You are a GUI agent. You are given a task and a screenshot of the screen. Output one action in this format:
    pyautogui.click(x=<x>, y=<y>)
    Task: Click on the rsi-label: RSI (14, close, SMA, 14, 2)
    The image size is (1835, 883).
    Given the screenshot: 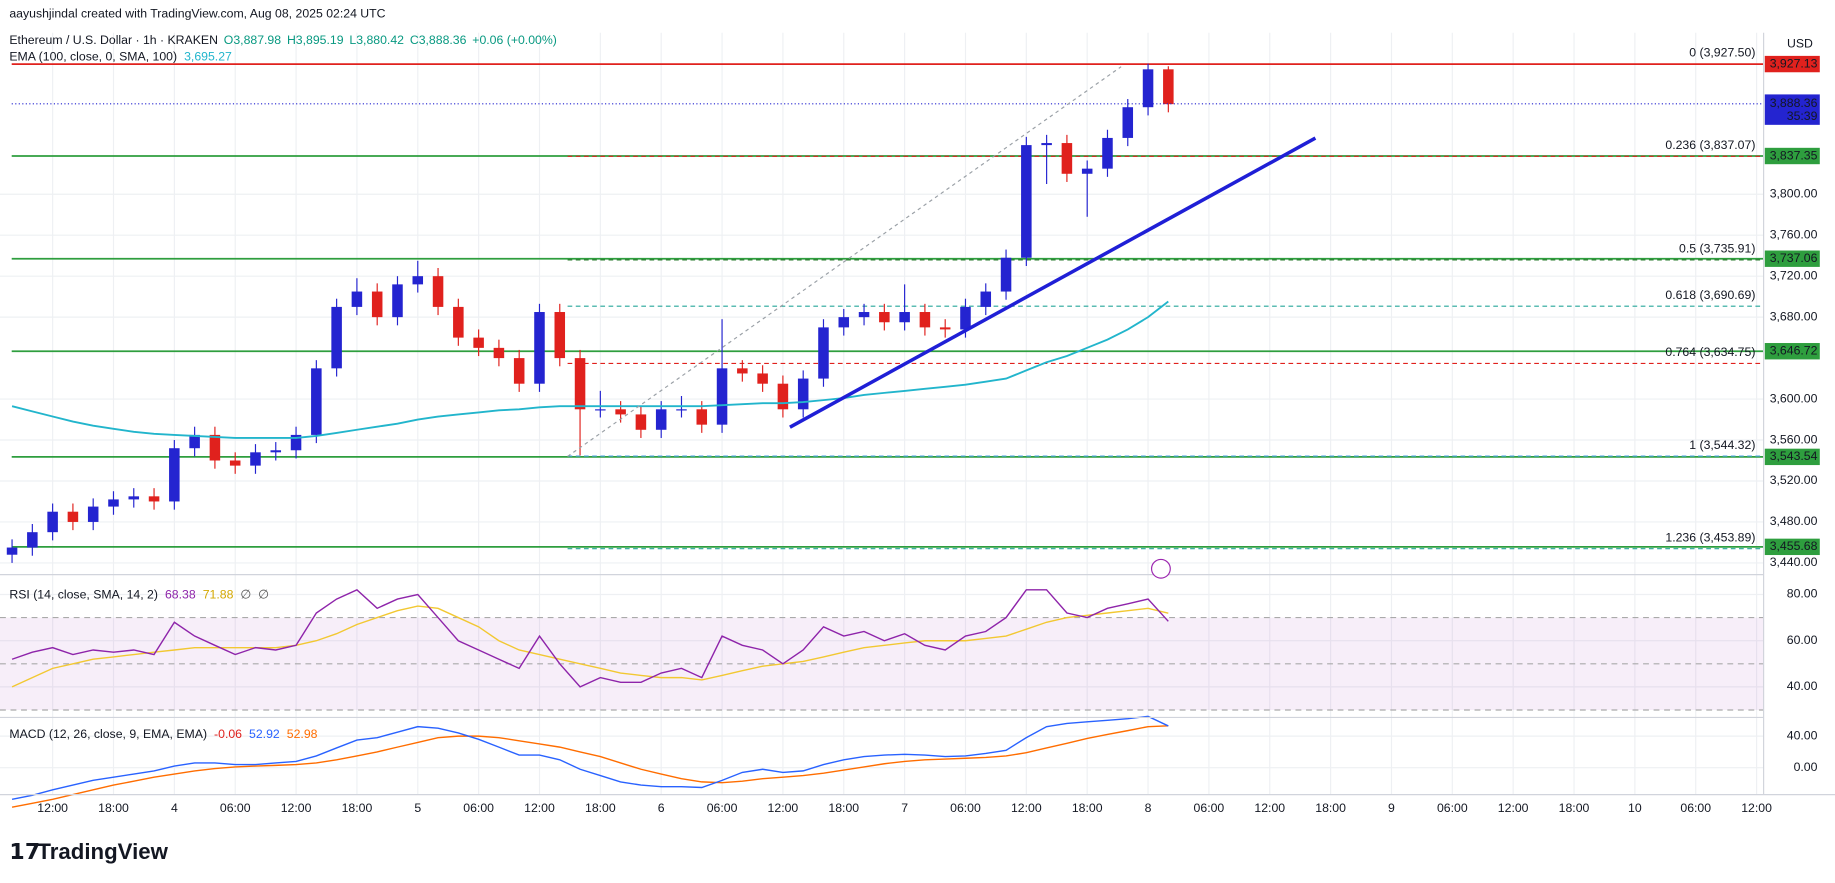 What is the action you would take?
    pyautogui.click(x=83, y=595)
    